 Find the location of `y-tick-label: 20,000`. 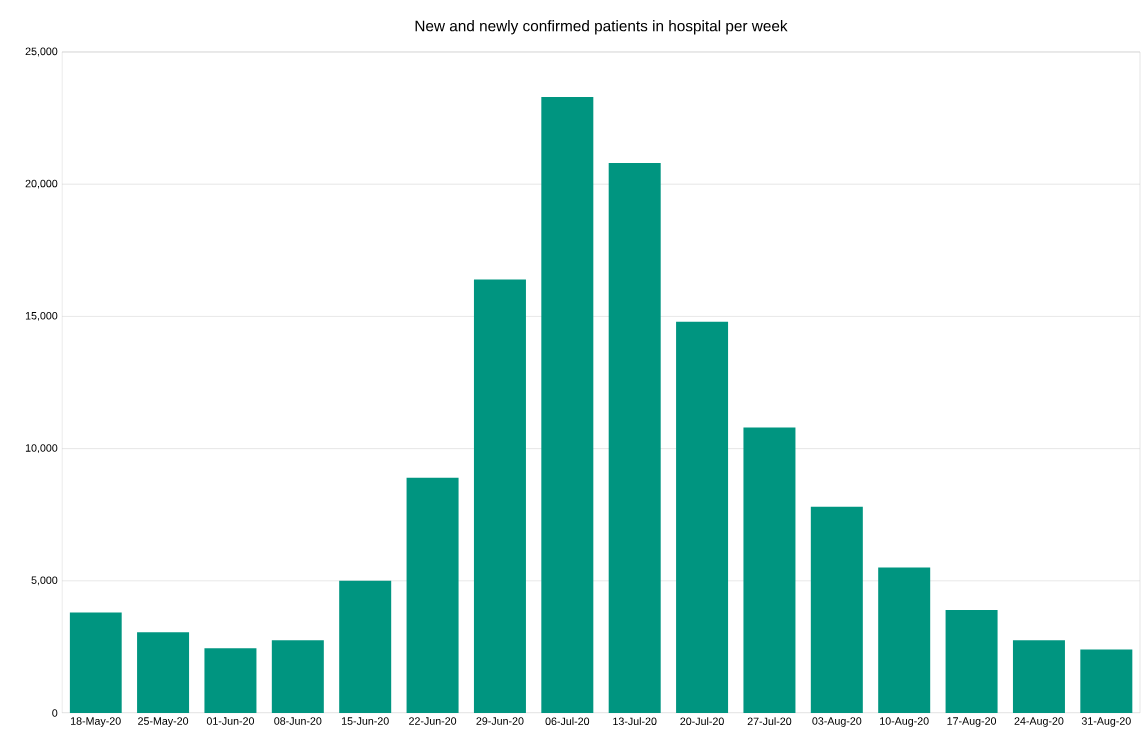

y-tick-label: 20,000 is located at coordinates (41, 184).